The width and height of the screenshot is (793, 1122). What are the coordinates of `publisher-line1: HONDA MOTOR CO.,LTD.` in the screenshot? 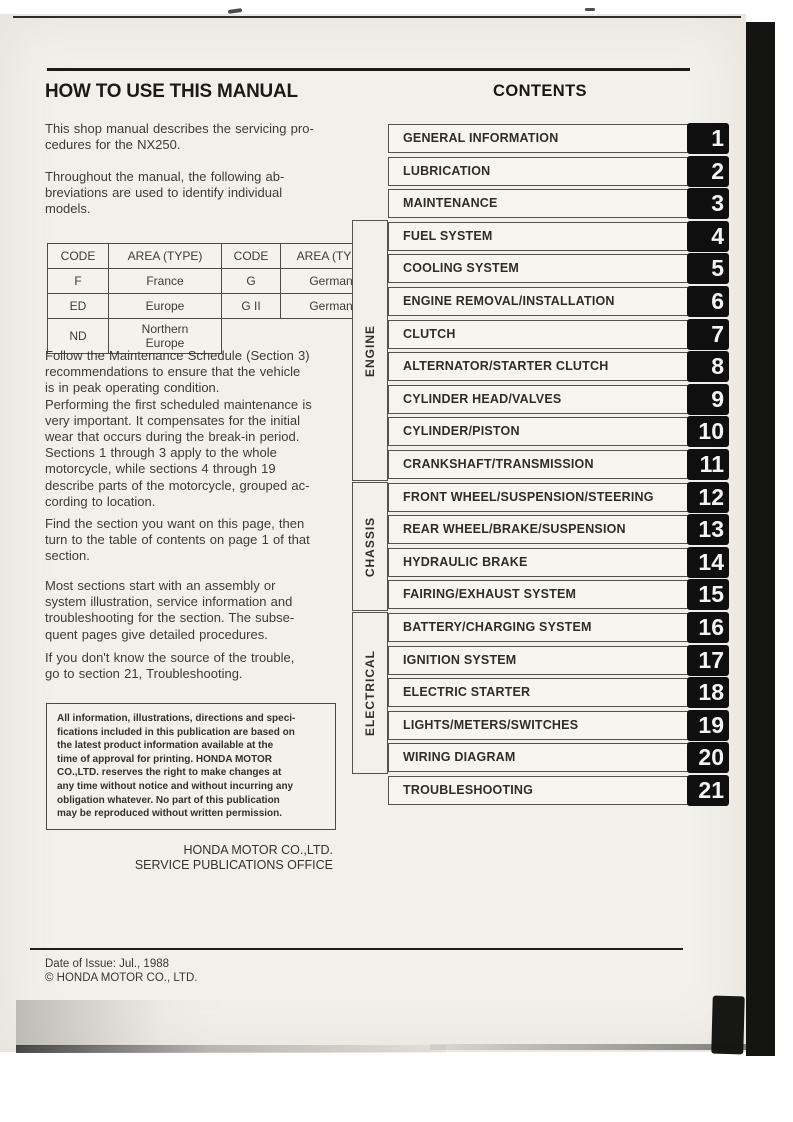 It's located at (258, 850).